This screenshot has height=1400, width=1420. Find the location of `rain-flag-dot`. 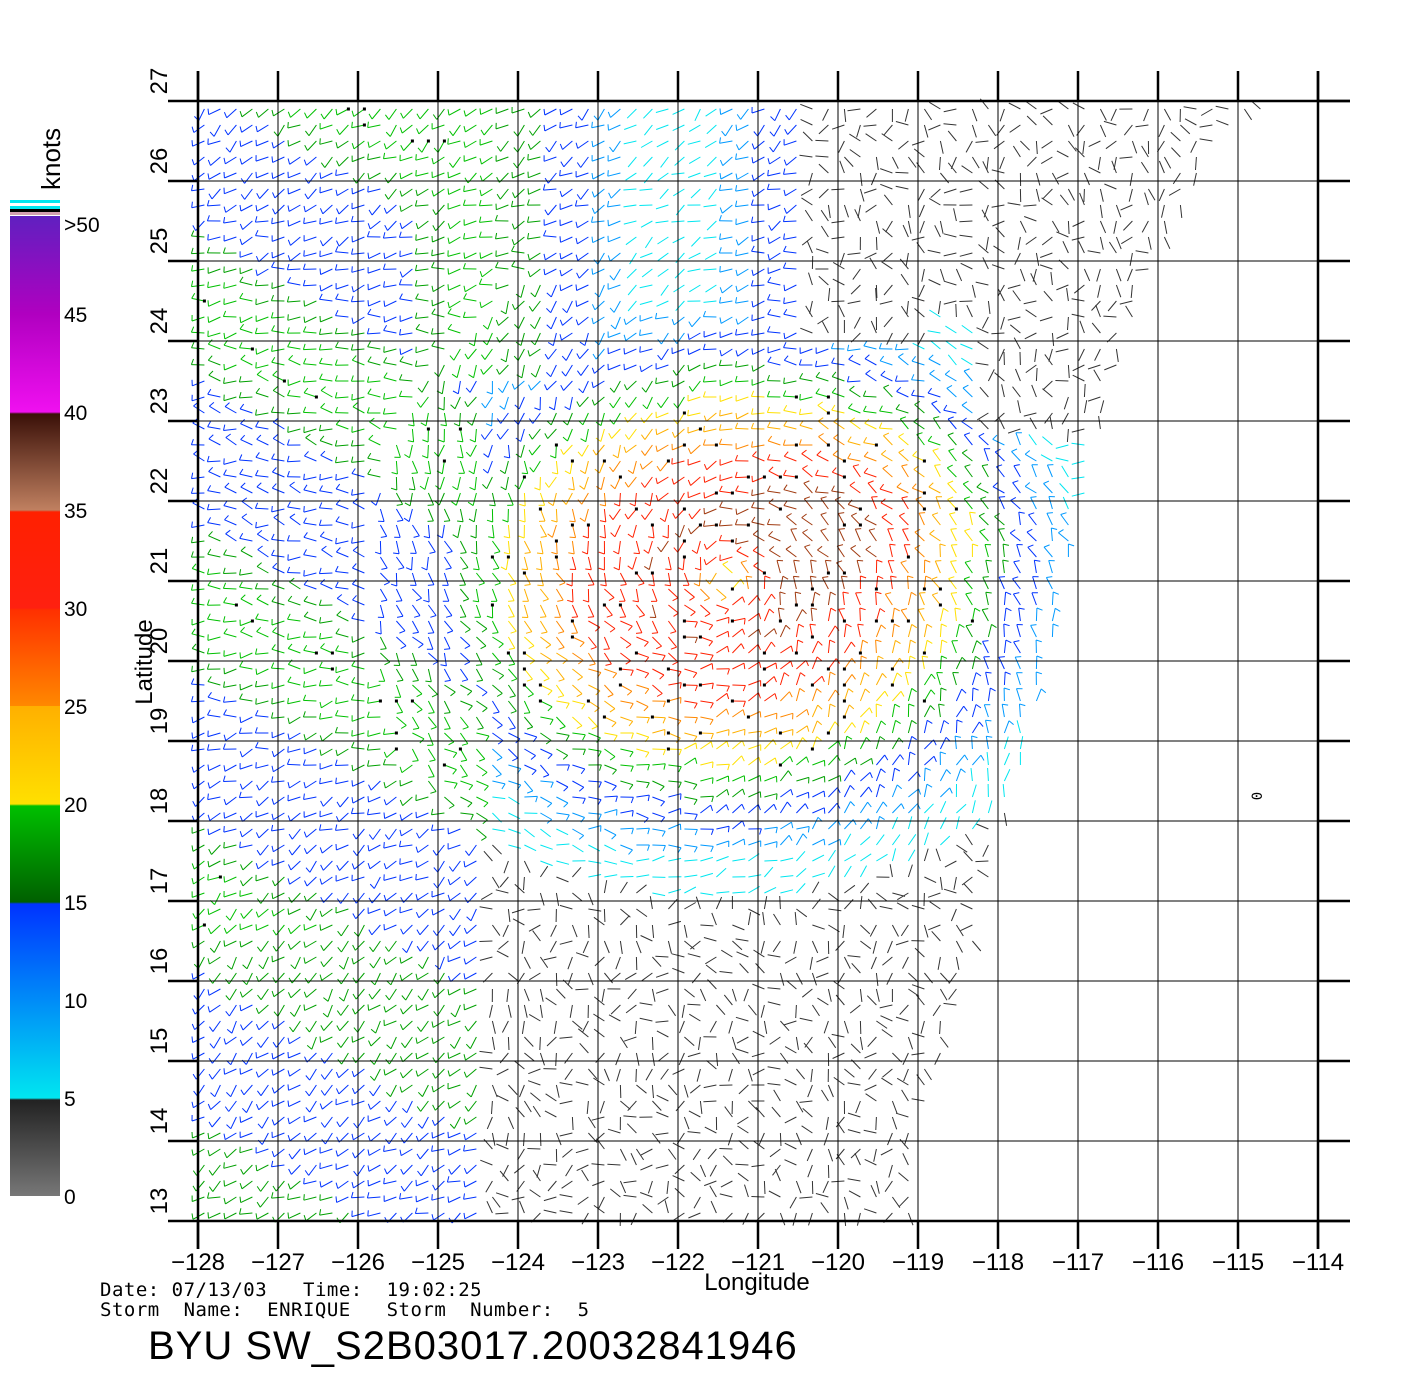

rain-flag-dot is located at coordinates (332, 669).